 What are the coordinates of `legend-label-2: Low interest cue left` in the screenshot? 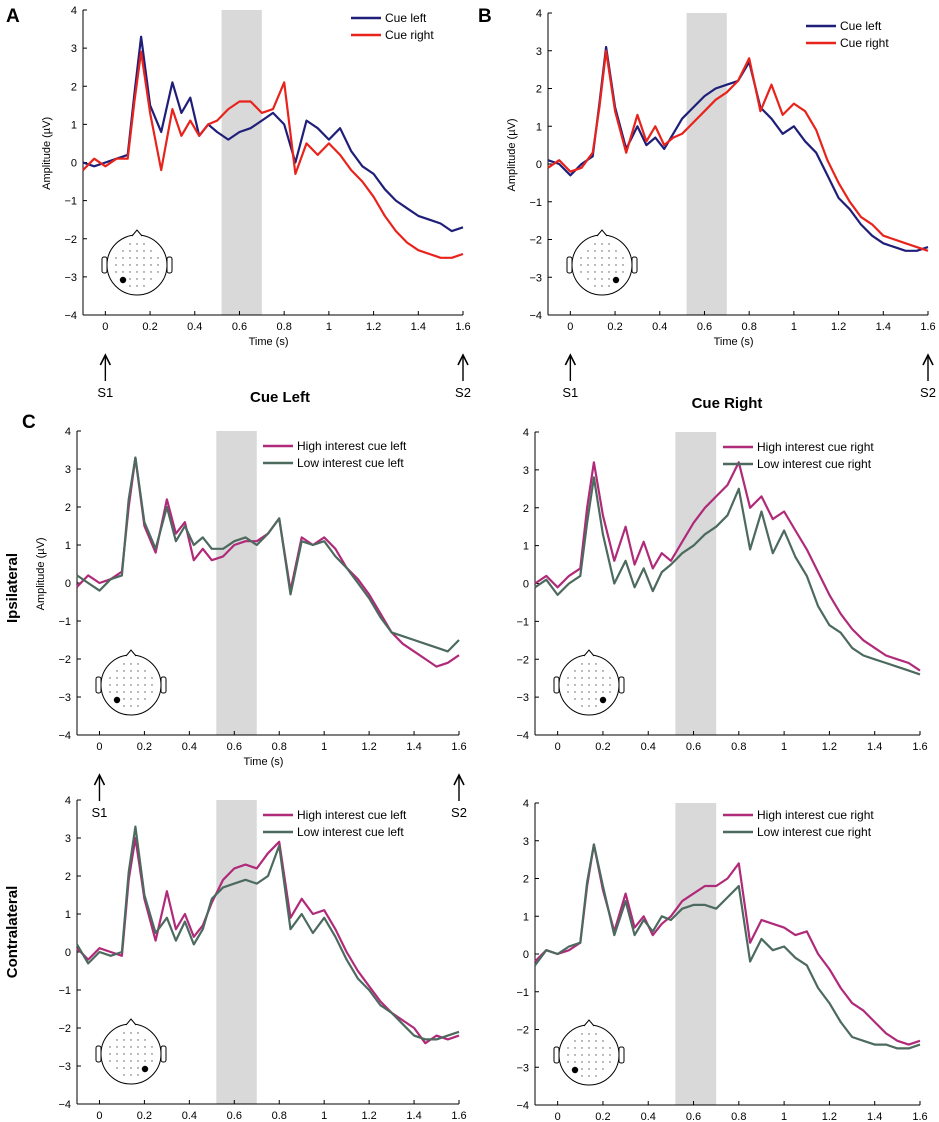 It's located at (350, 832).